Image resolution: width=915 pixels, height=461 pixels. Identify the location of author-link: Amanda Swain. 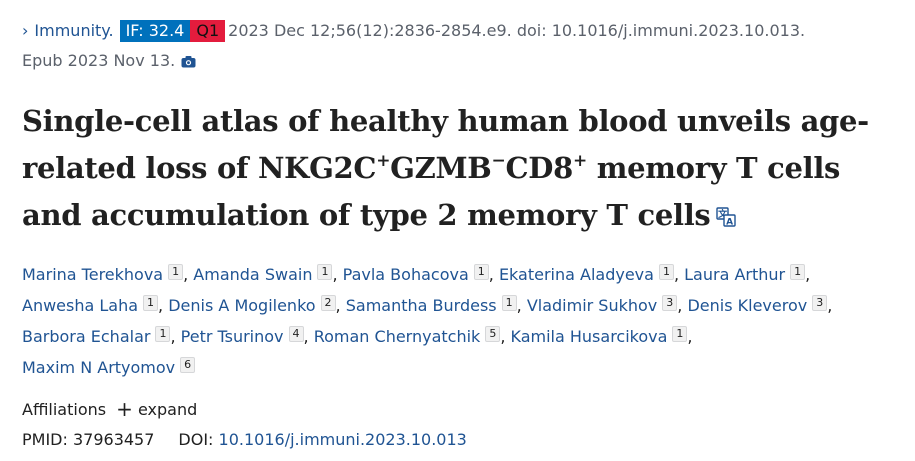
(253, 274).